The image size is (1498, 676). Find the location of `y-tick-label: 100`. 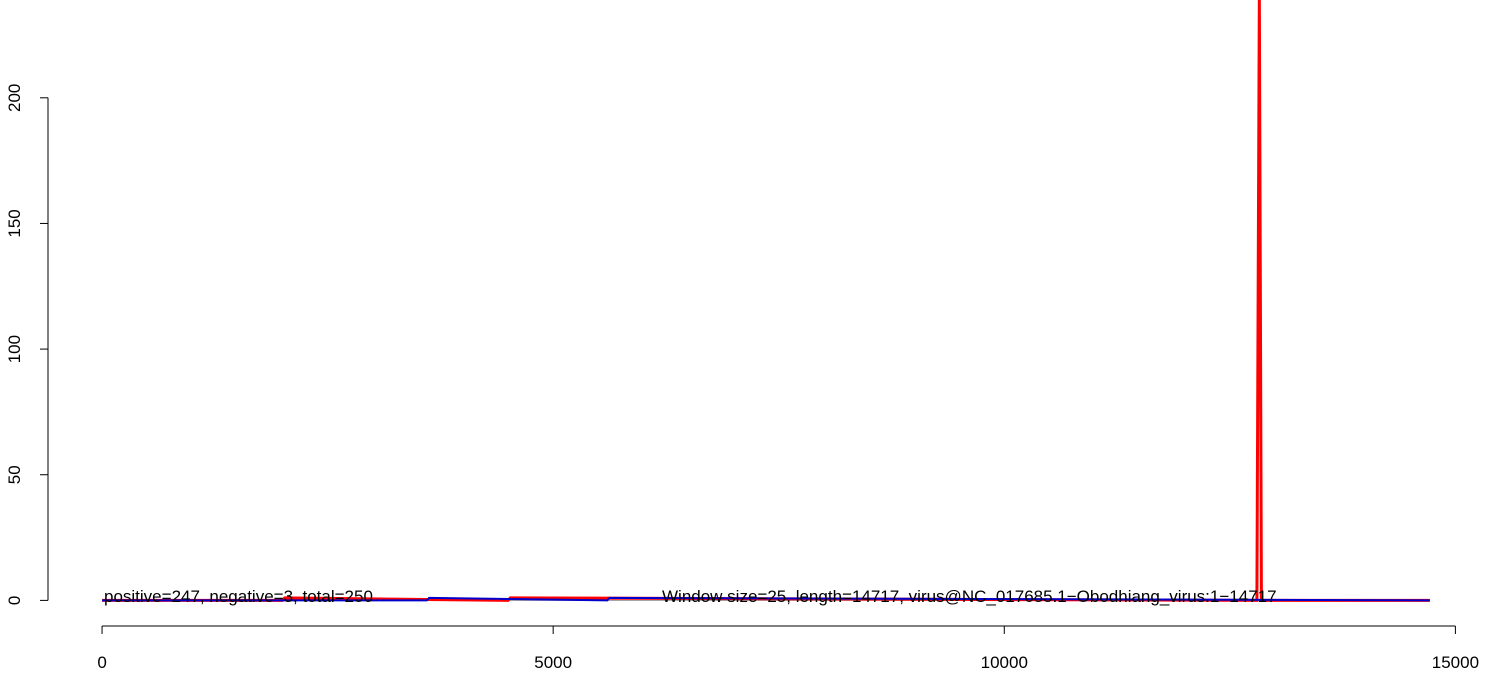

y-tick-label: 100 is located at coordinates (14, 349).